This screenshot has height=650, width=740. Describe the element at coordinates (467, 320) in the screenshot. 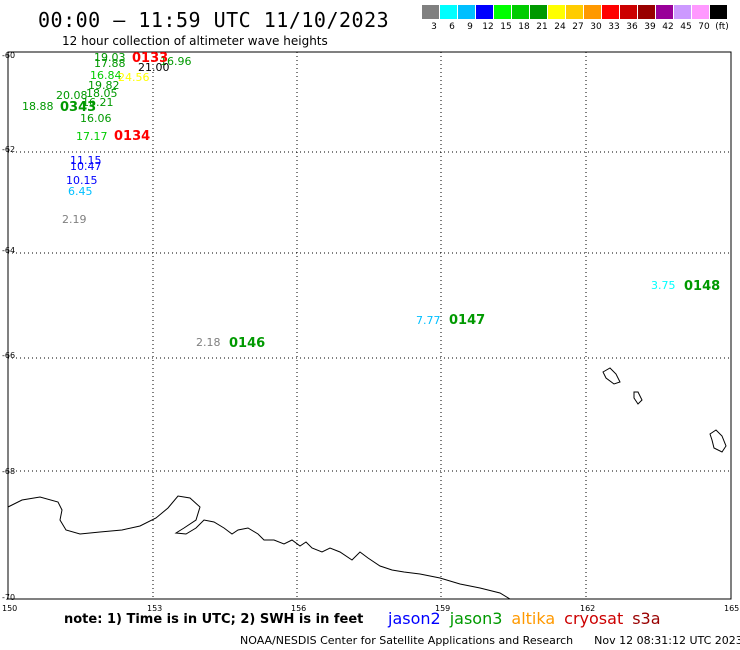

I see `pass-time-label: 0147` at that location.